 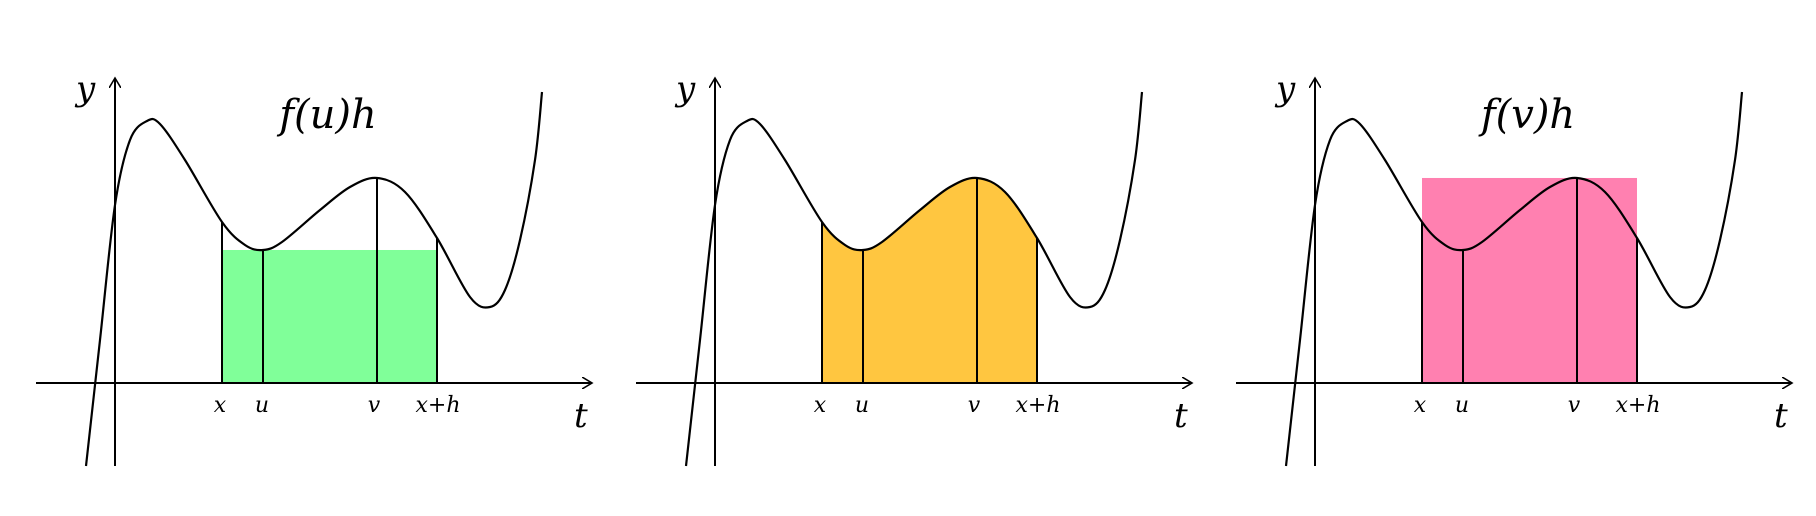 What do you see at coordinates (929, 280) in the screenshot?
I see `region-area-under-curve` at bounding box center [929, 280].